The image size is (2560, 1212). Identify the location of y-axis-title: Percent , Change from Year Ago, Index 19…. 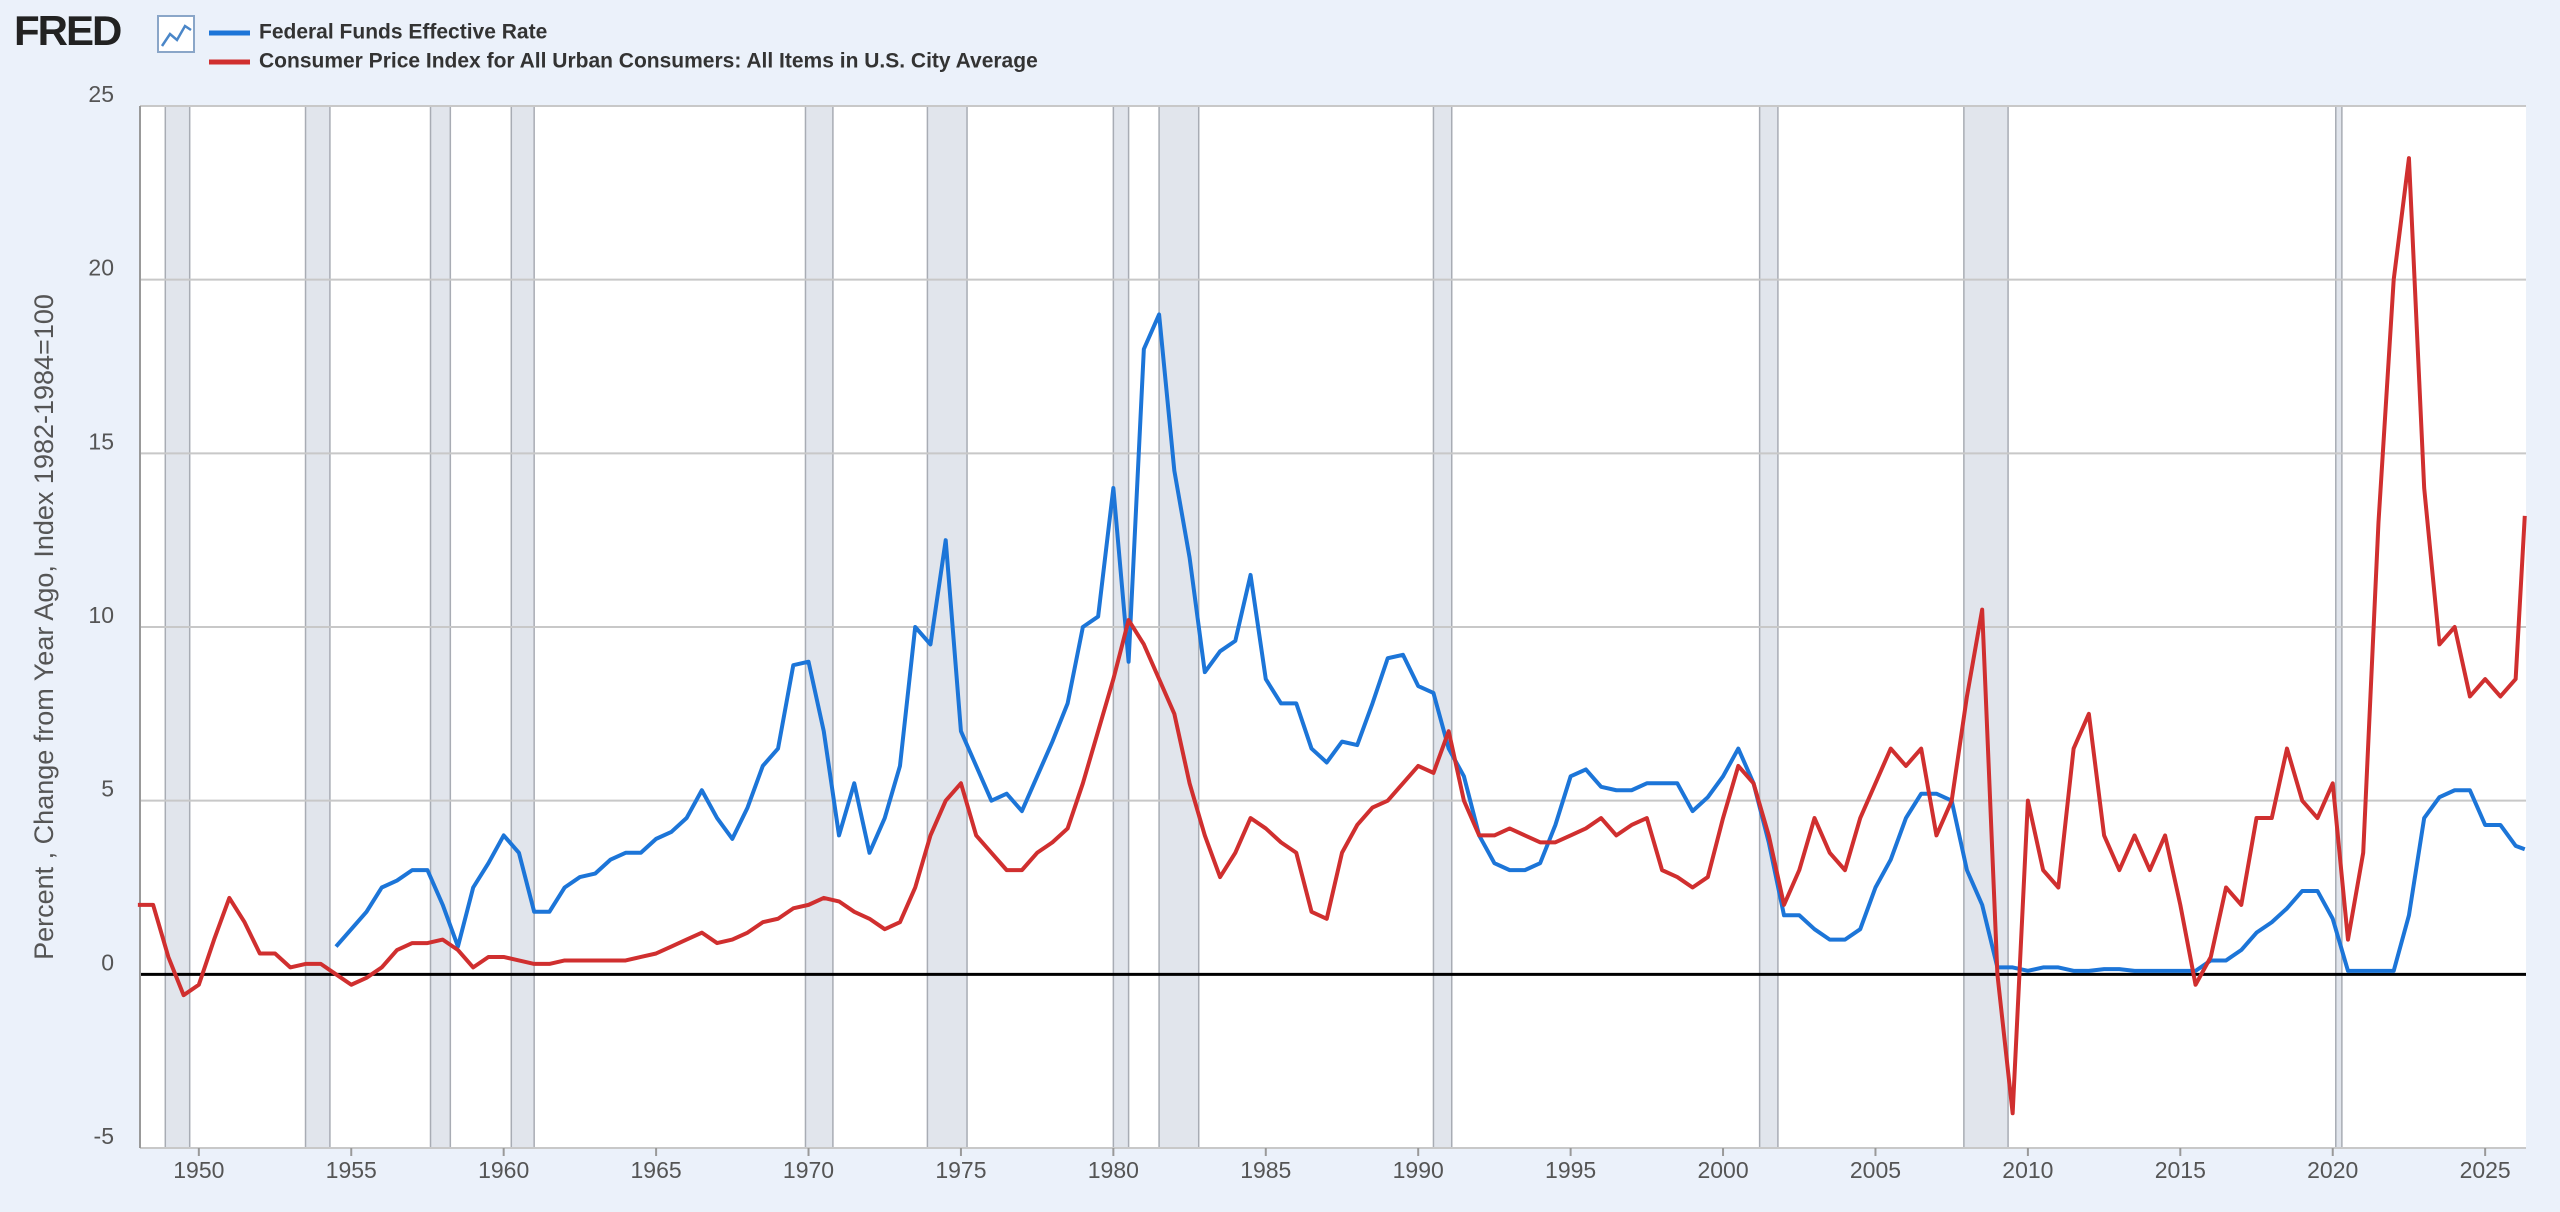
(44, 627).